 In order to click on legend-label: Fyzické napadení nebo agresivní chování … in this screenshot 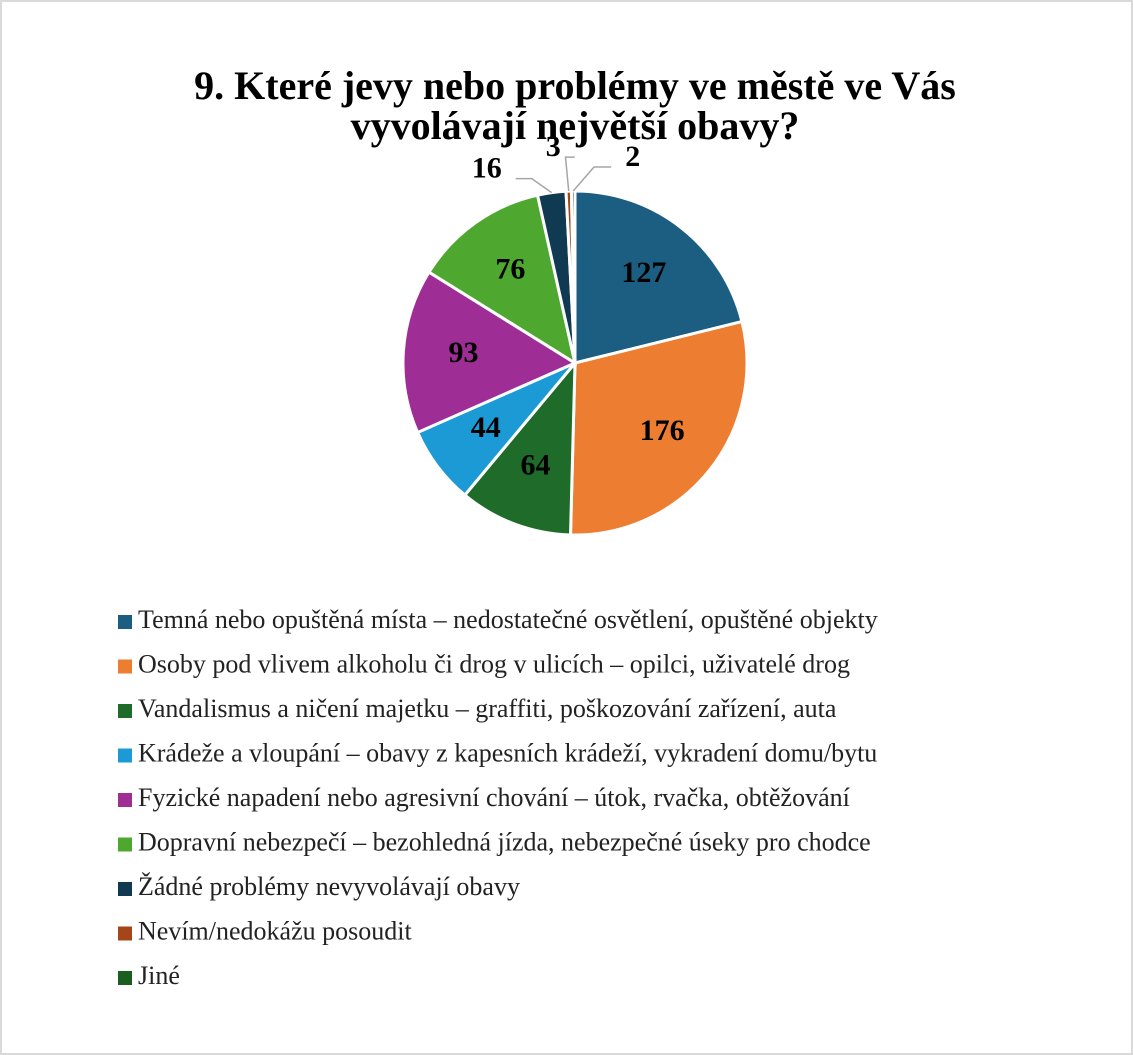, I will do `click(494, 797)`.